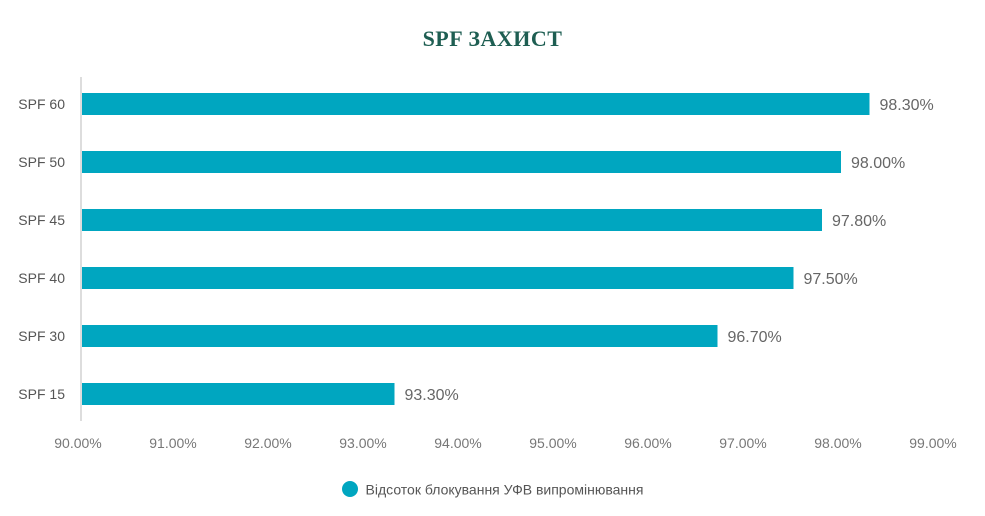 Image resolution: width=985 pixels, height=516 pixels. Describe the element at coordinates (755, 337) in the screenshot. I see `data-label: 96.70%` at that location.